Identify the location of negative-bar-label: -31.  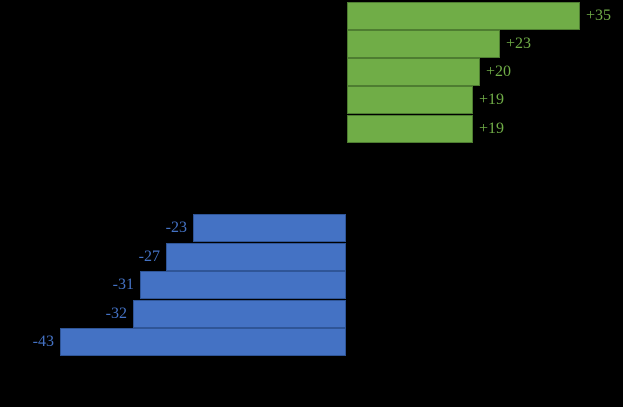
(123, 284).